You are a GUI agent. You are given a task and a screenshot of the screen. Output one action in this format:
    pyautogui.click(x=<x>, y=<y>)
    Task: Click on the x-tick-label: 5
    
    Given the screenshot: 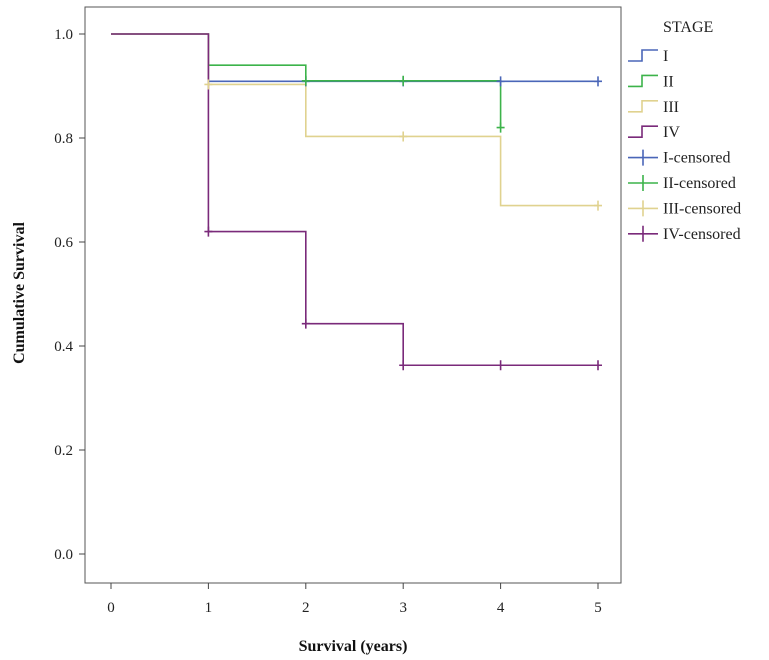 What is the action you would take?
    pyautogui.click(x=598, y=608)
    